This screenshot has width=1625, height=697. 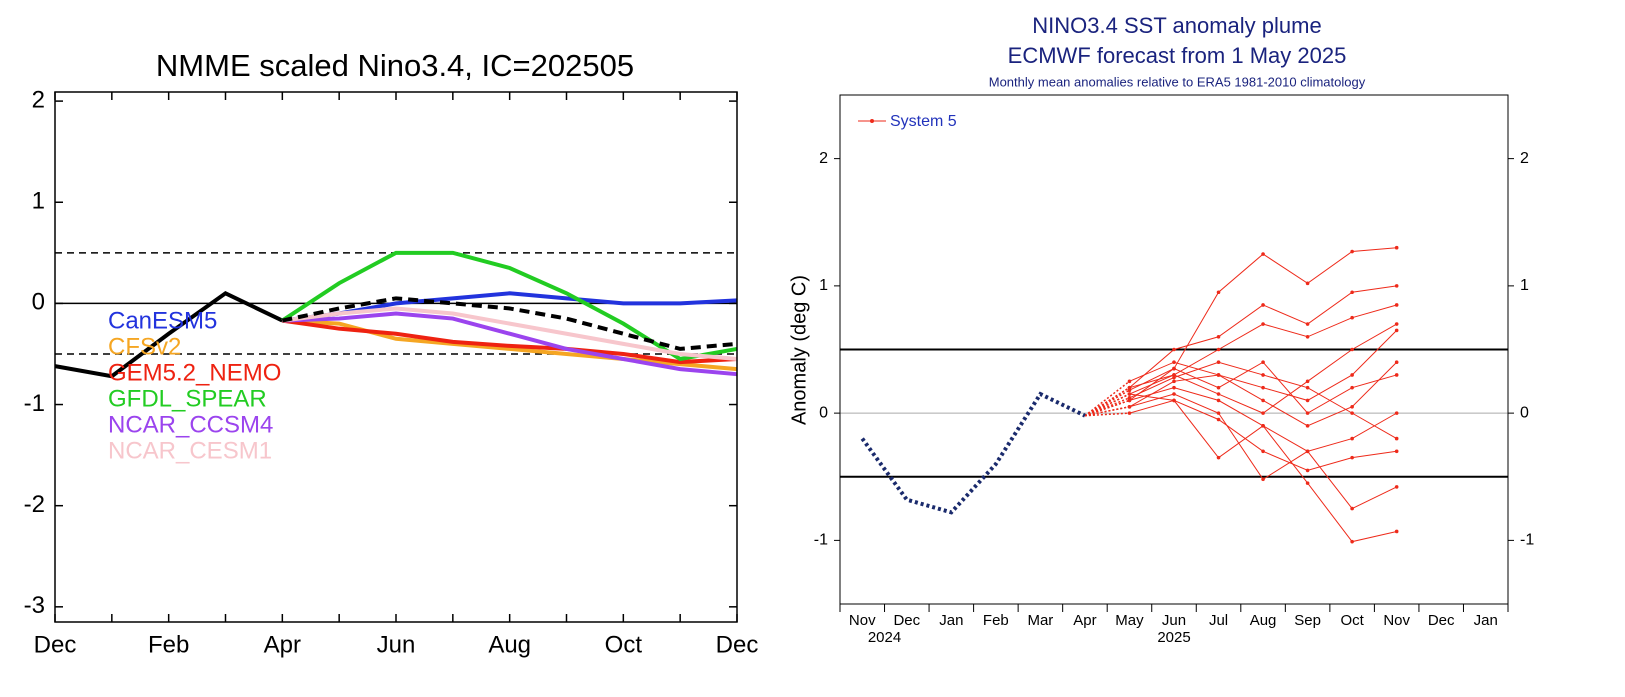 What do you see at coordinates (923, 121) in the screenshot?
I see `legend-label: System 5` at bounding box center [923, 121].